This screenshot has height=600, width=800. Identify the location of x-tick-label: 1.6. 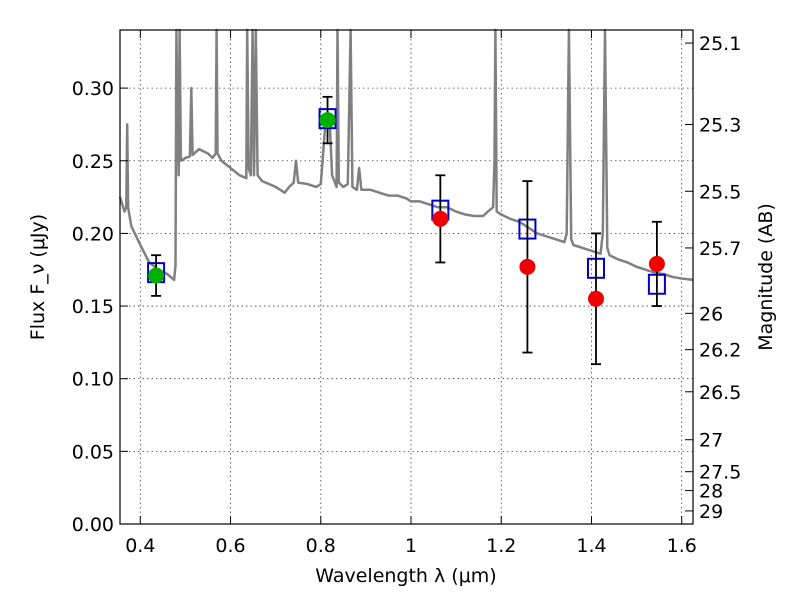
(682, 546).